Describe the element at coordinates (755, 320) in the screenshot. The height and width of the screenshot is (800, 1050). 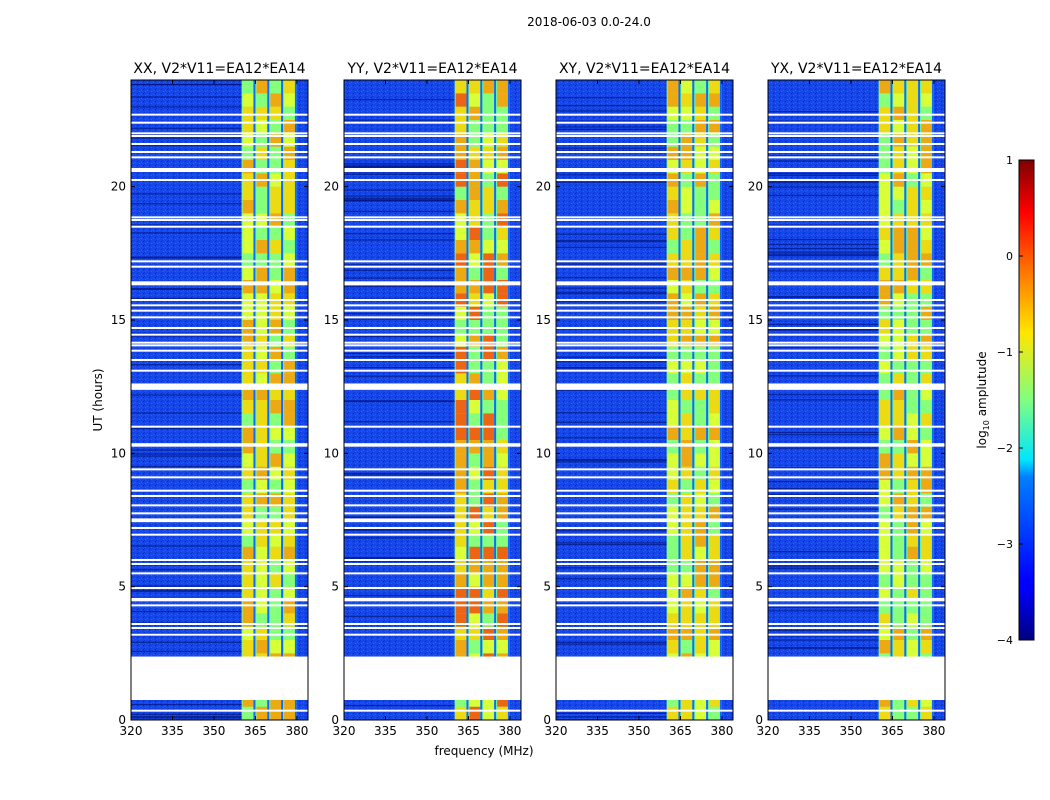
I see `y-tick-label: 15` at that location.